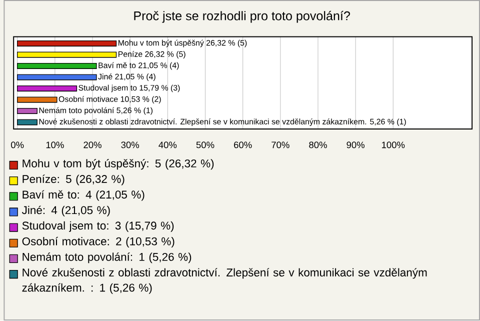 The height and width of the screenshot is (321, 480). What do you see at coordinates (55, 145) in the screenshot?
I see `x-tick-label: 10%` at bounding box center [55, 145].